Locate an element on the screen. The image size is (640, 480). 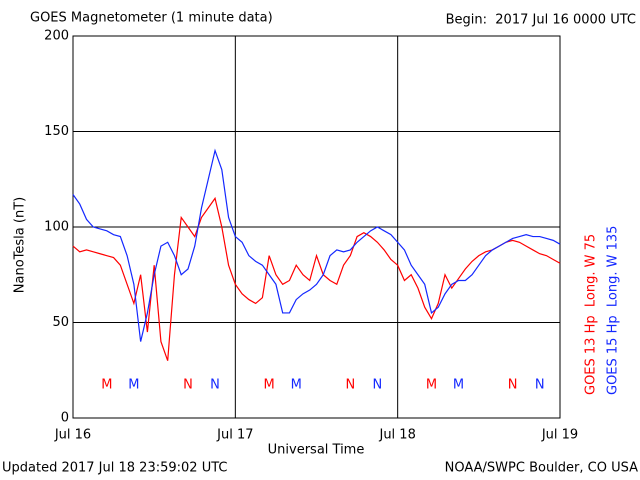
legend-entry: GOES 15 Hp Long. W 135 is located at coordinates (613, 310).